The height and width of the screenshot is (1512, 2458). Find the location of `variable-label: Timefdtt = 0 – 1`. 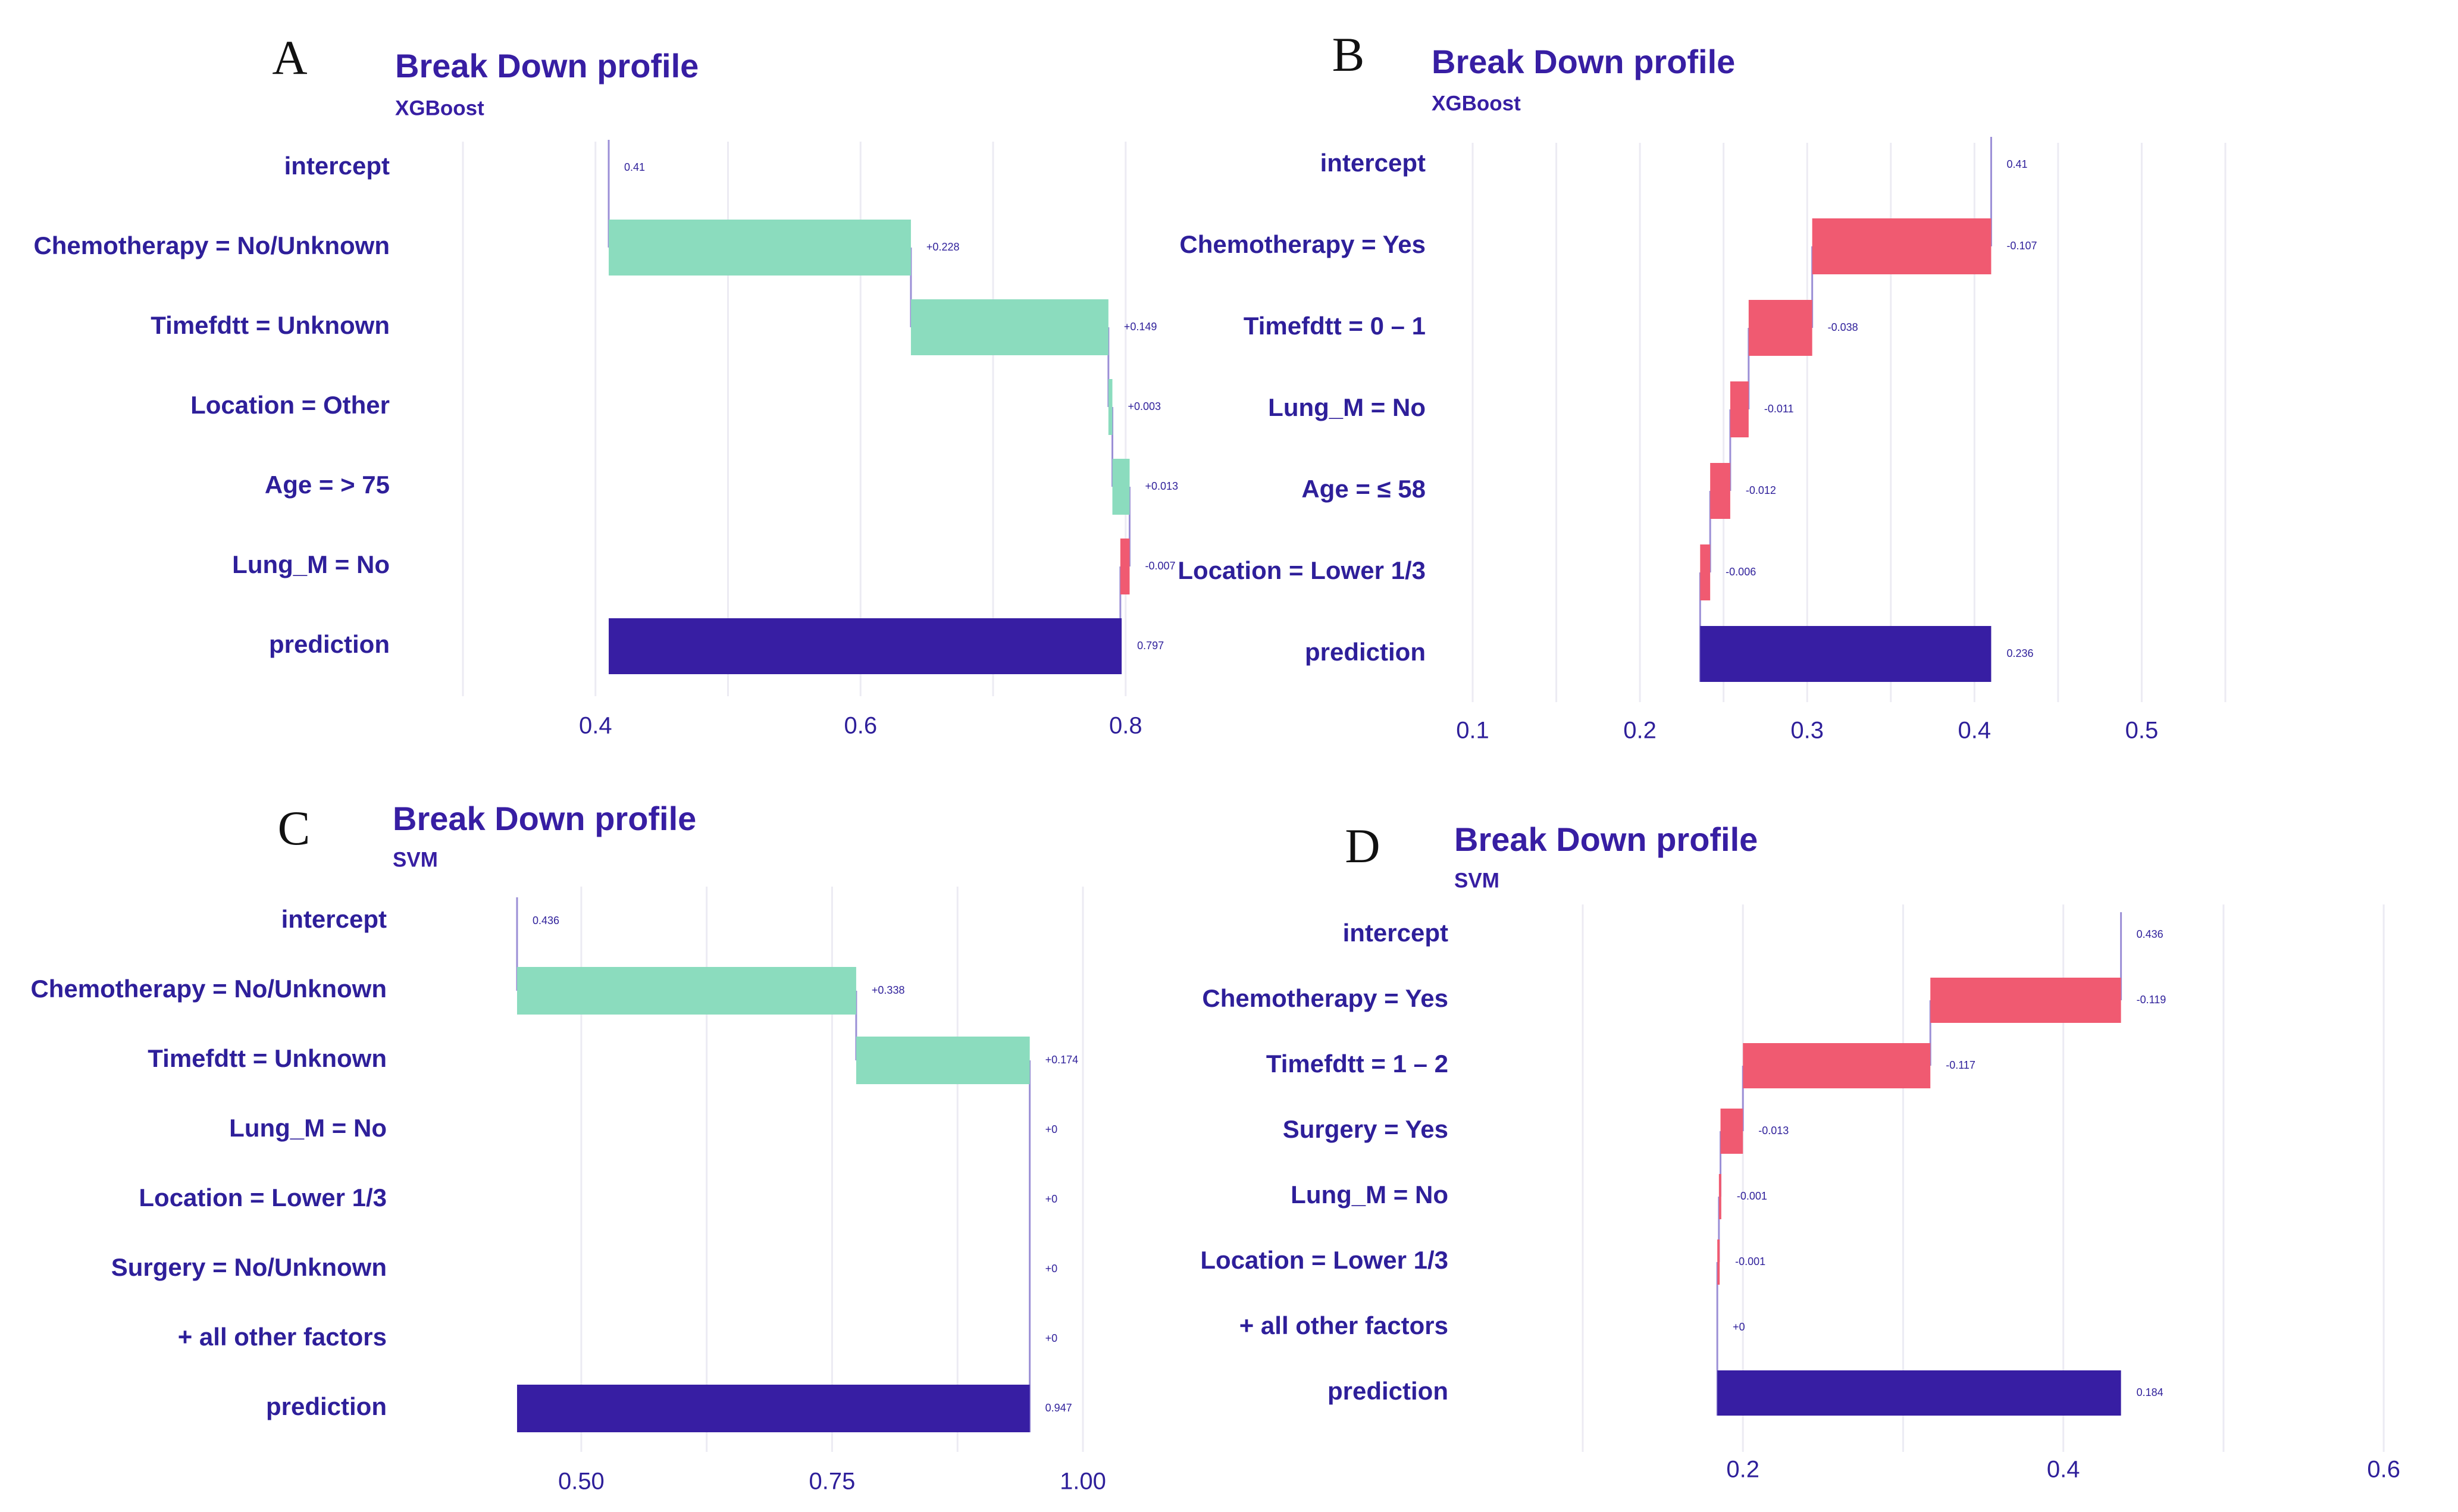

variable-label: Timefdtt = 0 – 1 is located at coordinates (1335, 326).